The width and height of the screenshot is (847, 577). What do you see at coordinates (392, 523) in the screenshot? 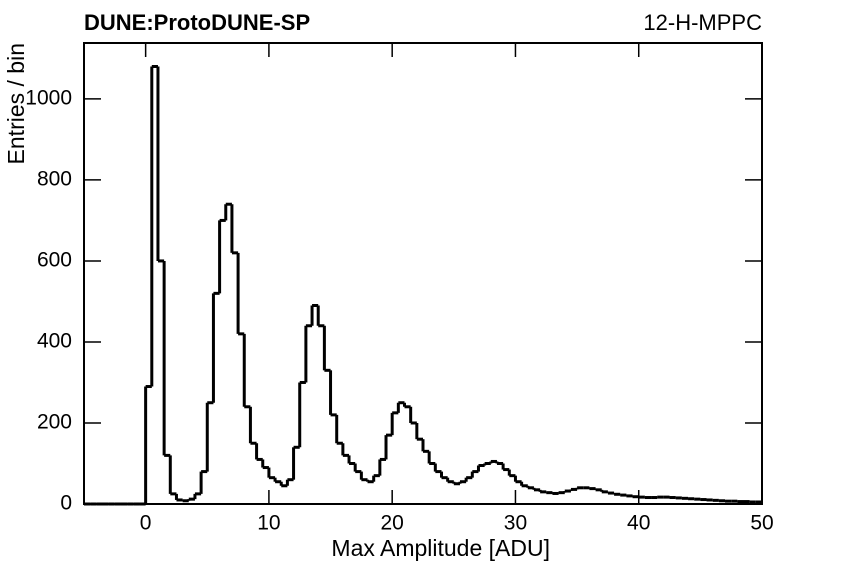
I see `x-tick-label: 20` at bounding box center [392, 523].